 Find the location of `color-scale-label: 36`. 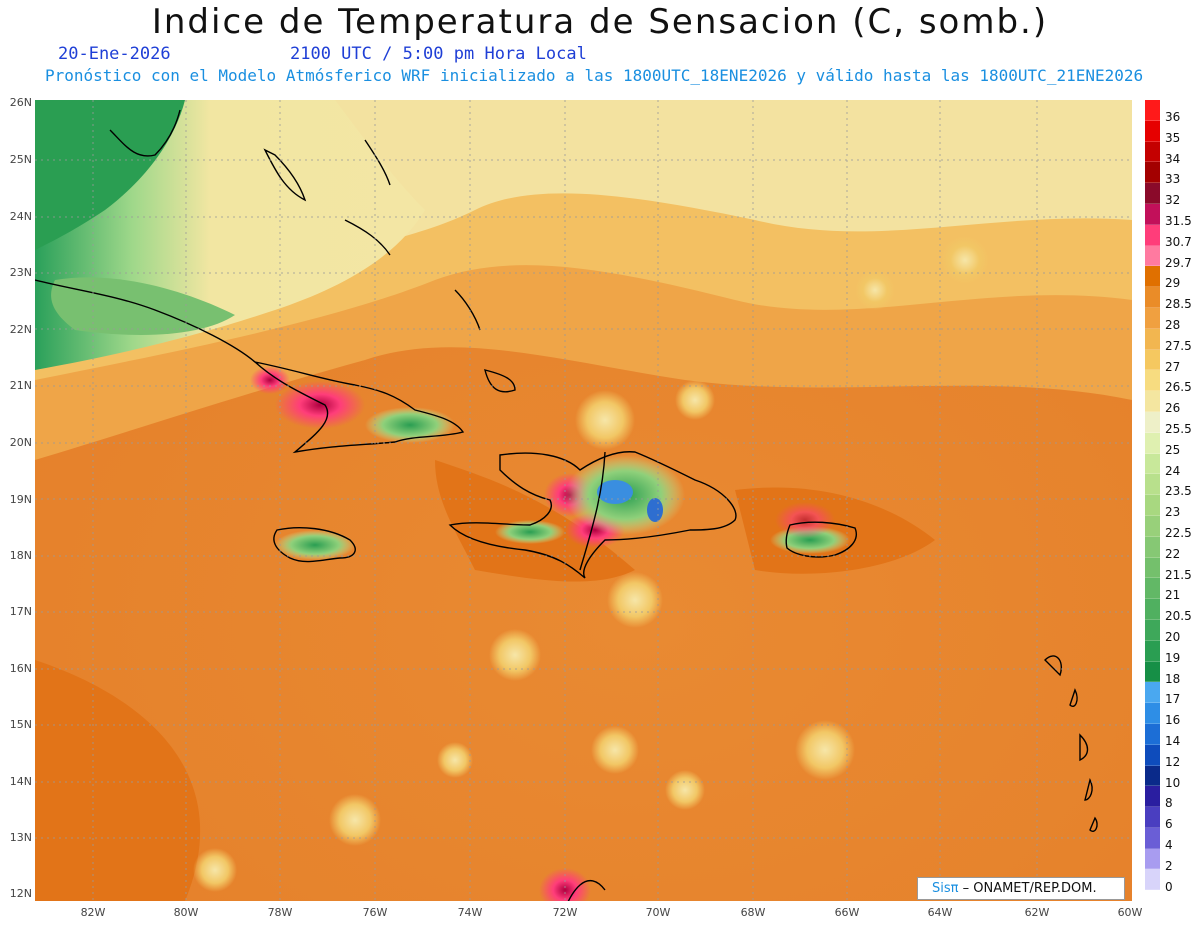

color-scale-label: 36 is located at coordinates (1173, 117).